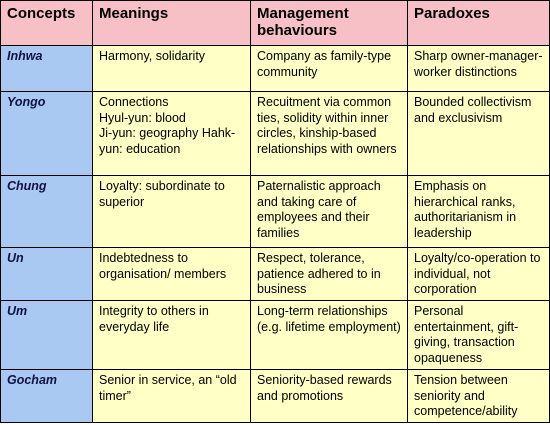  What do you see at coordinates (46, 23) in the screenshot?
I see `header-cell: Concepts` at bounding box center [46, 23].